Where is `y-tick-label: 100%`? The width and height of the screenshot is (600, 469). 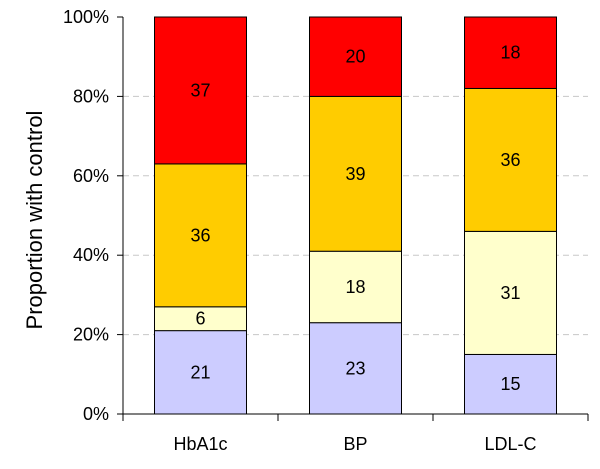 y-tick-label: 100% is located at coordinates (86, 17).